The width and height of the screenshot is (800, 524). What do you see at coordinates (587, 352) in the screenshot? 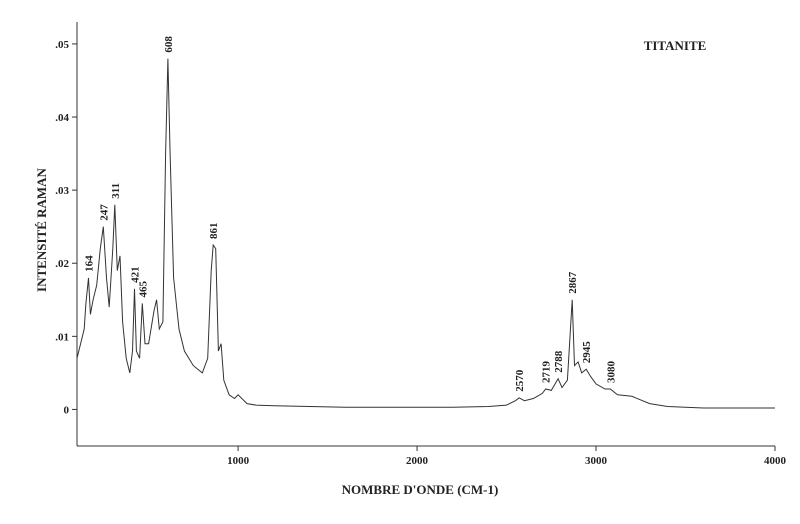
I see `peak-label: 2945` at bounding box center [587, 352].